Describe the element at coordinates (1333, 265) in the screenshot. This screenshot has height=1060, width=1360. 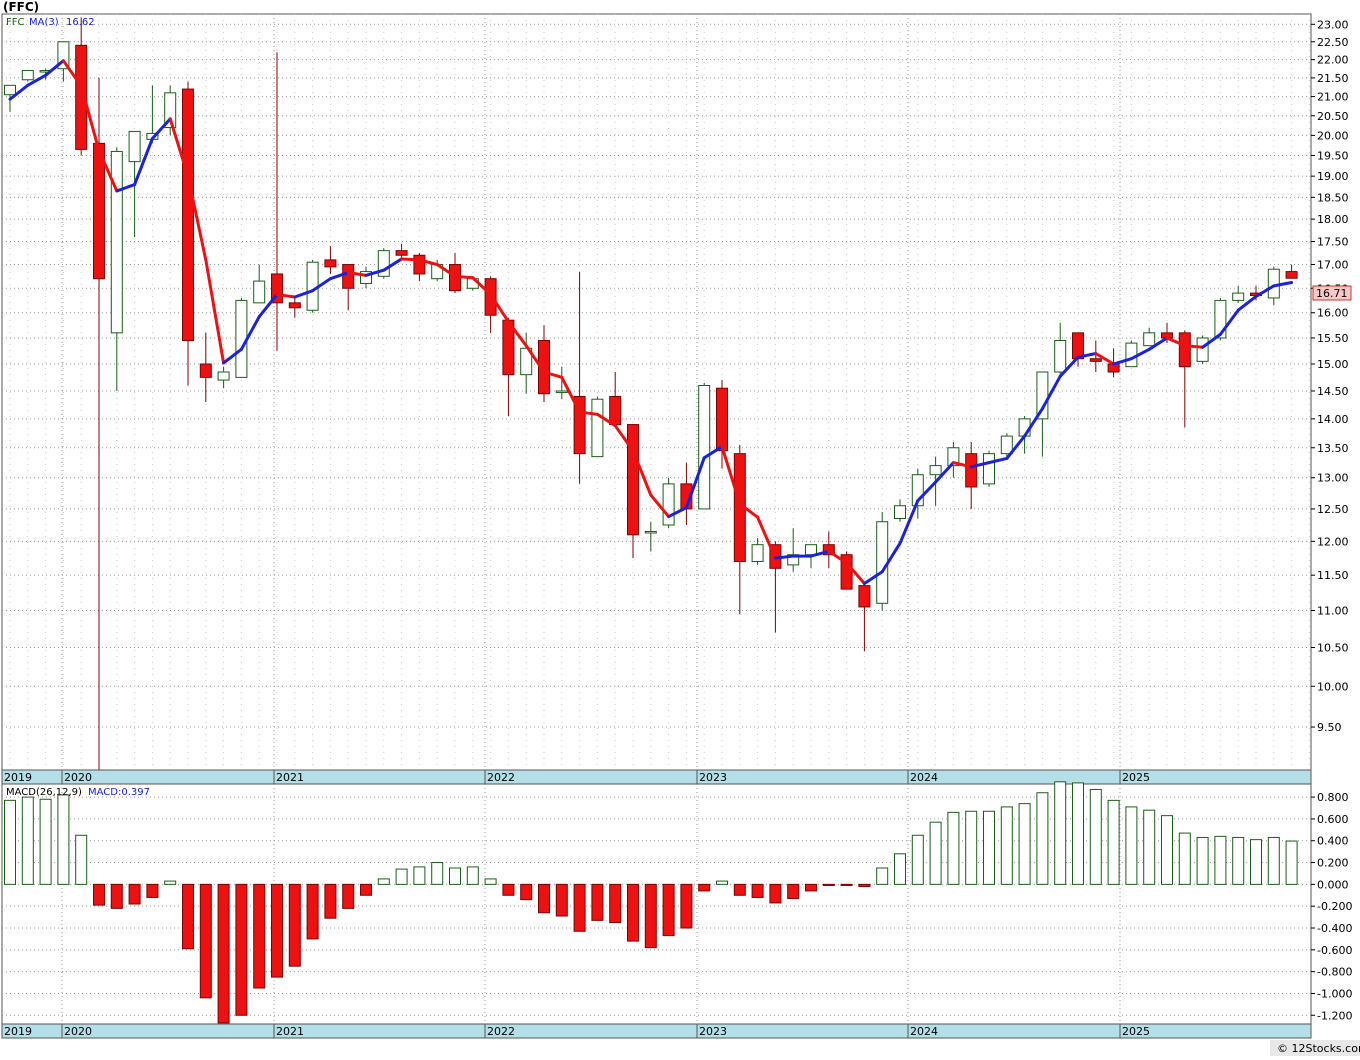
I see `price-y-tick-label: 17.00` at that location.